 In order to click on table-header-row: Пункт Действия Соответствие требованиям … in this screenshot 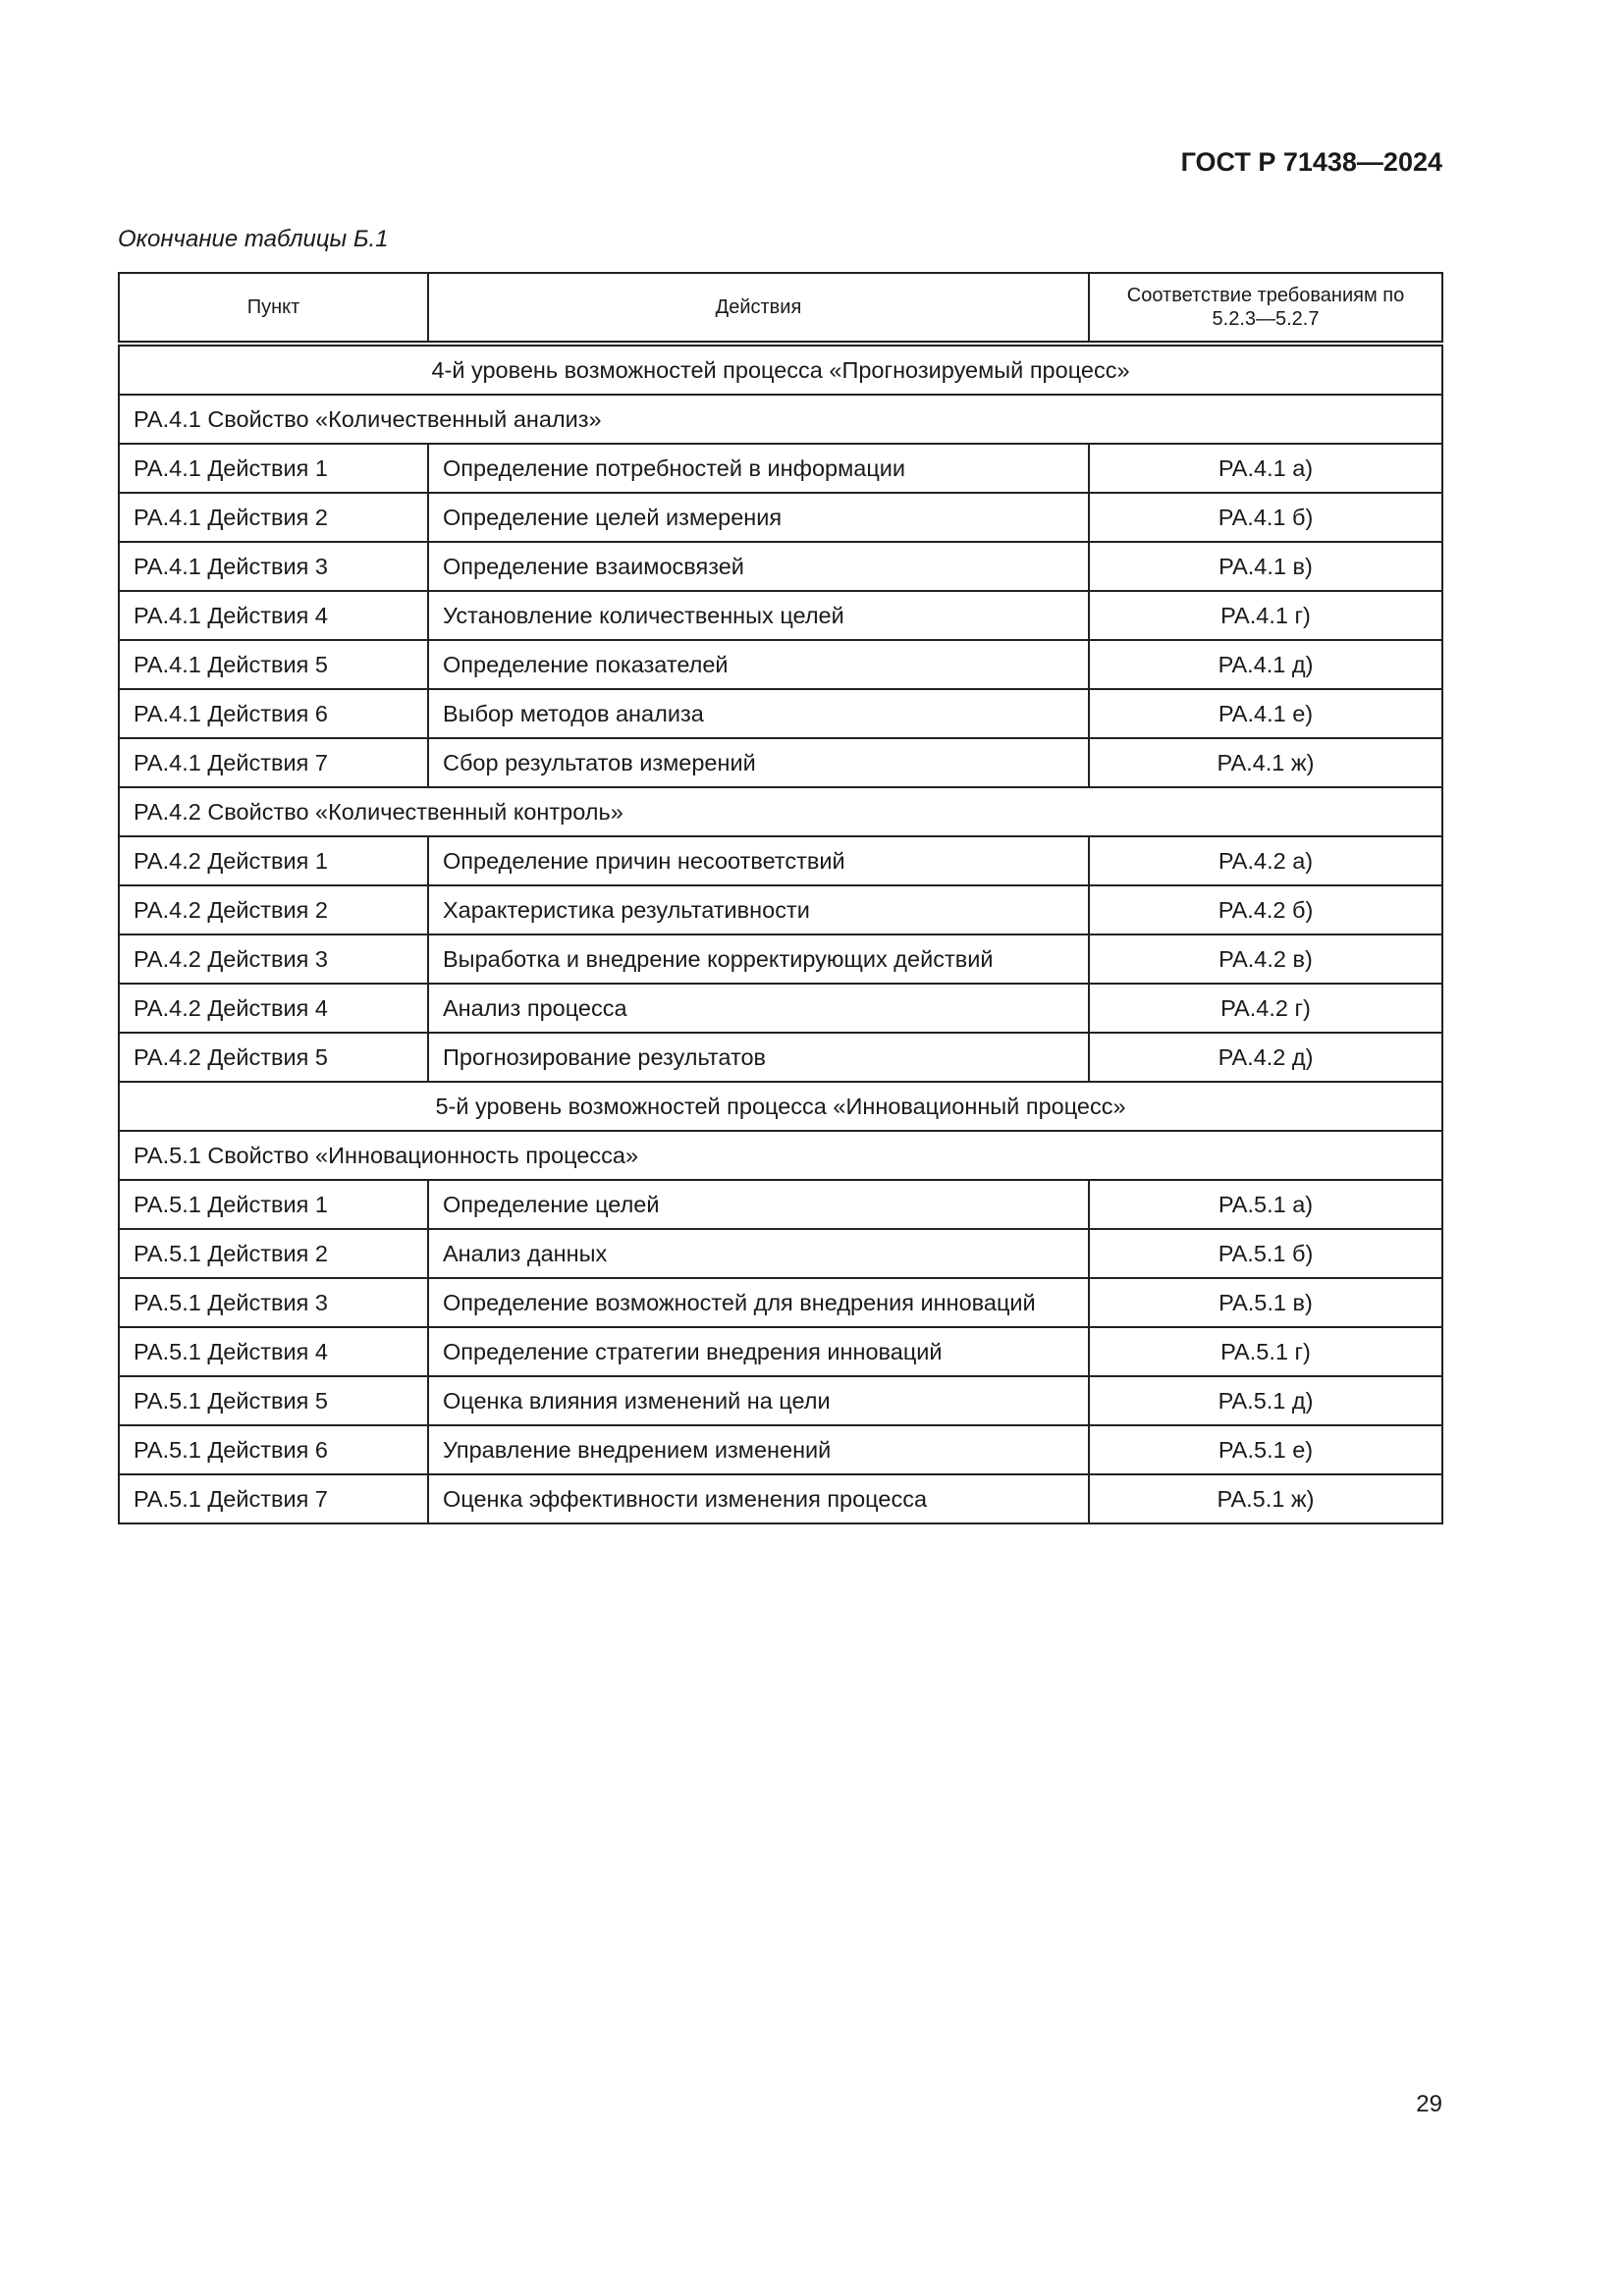, I will do `click(780, 308)`.